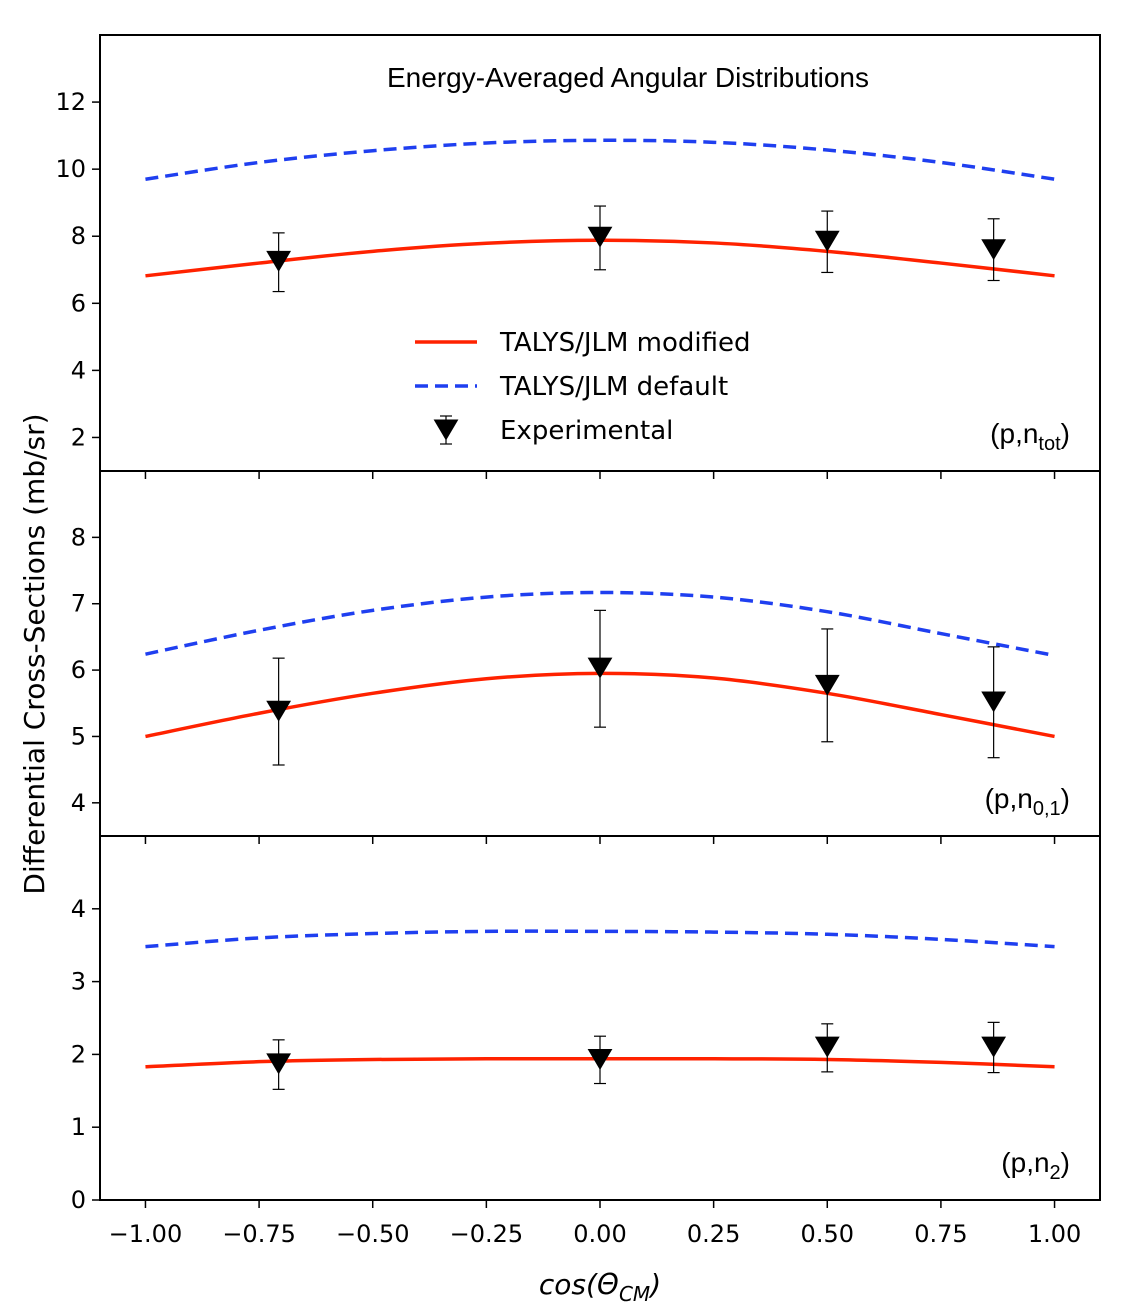 This screenshot has width=1125, height=1315. What do you see at coordinates (628, 77) in the screenshot?
I see `chart-title: Energy-Averaged Angular Distributions` at bounding box center [628, 77].